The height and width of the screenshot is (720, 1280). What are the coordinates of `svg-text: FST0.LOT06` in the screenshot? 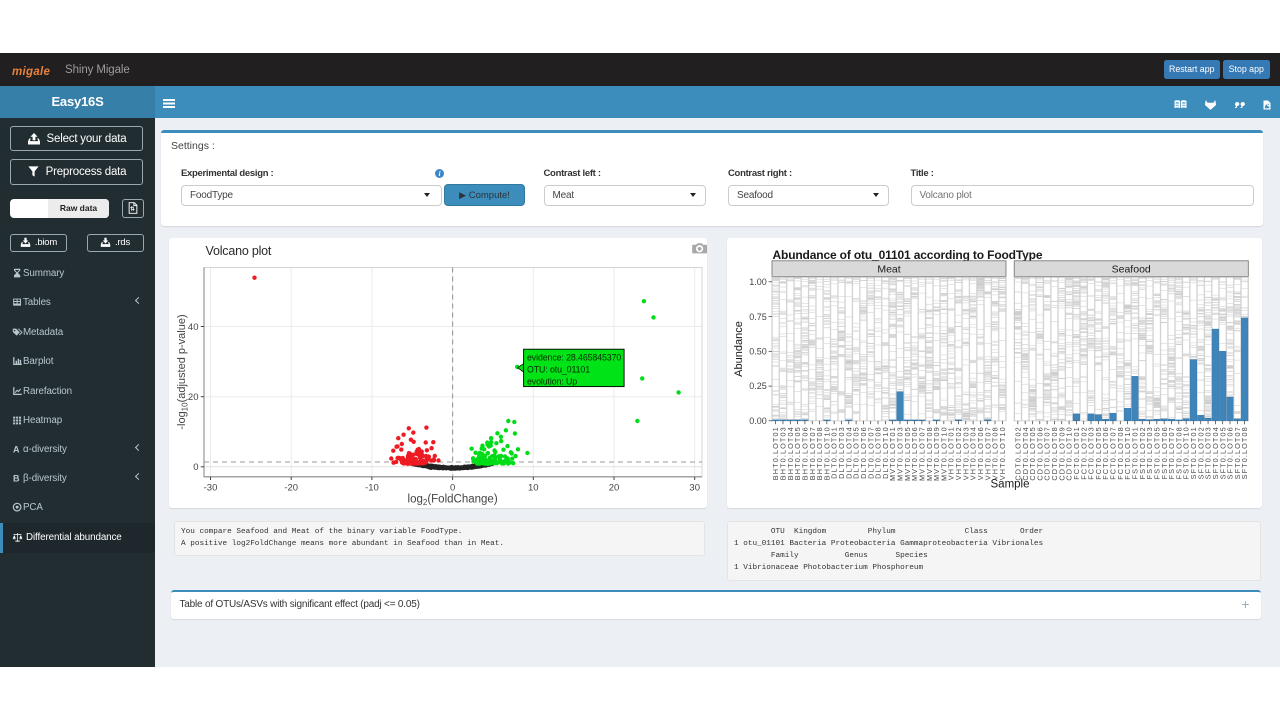 It's located at (1164, 452).